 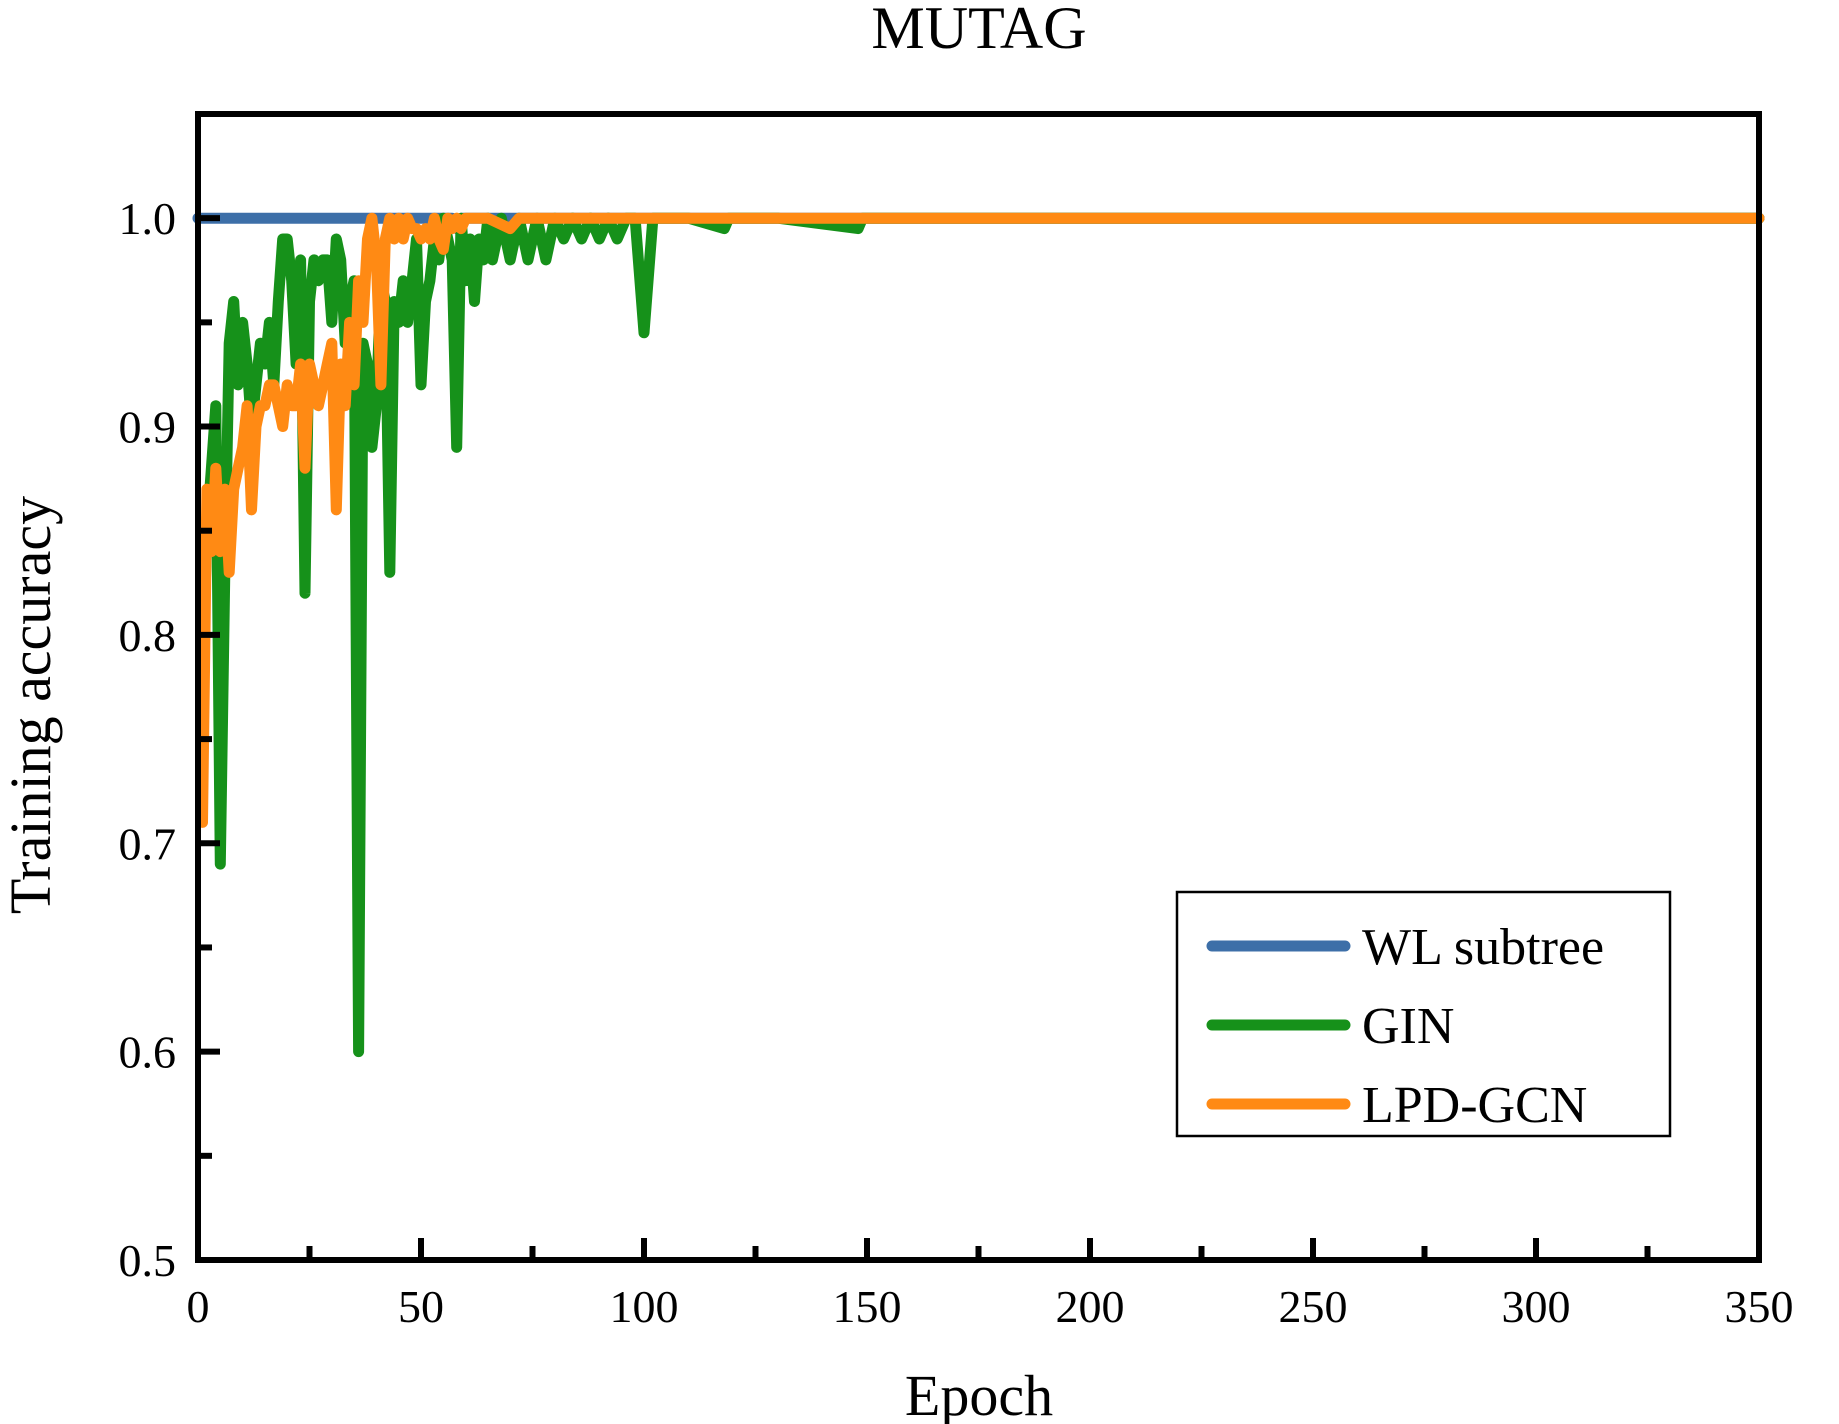 What do you see at coordinates (169, 739) in the screenshot?
I see `y-axis-ticks: 0.5 0.6 0.7 0.8 0.9 1.0` at bounding box center [169, 739].